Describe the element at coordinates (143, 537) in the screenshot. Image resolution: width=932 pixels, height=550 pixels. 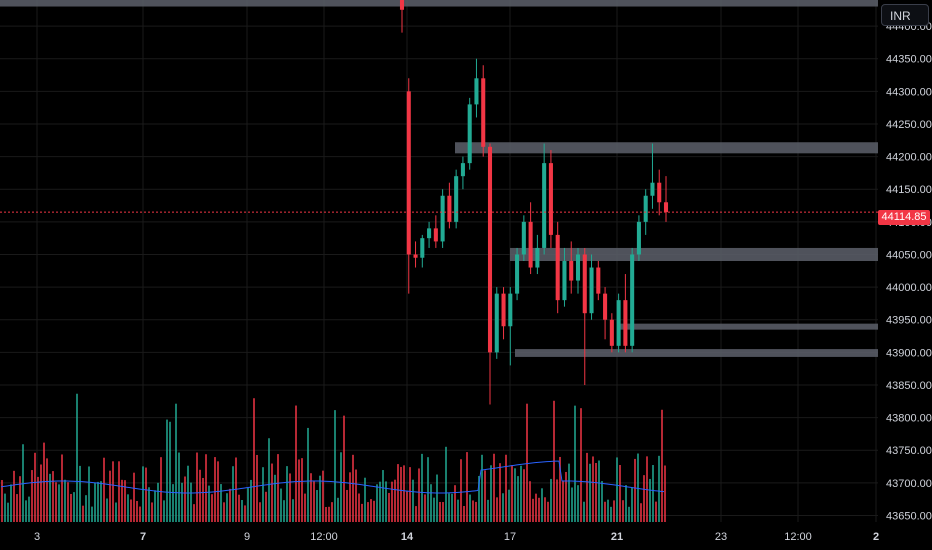
I see `time-tick-label: 7` at that location.